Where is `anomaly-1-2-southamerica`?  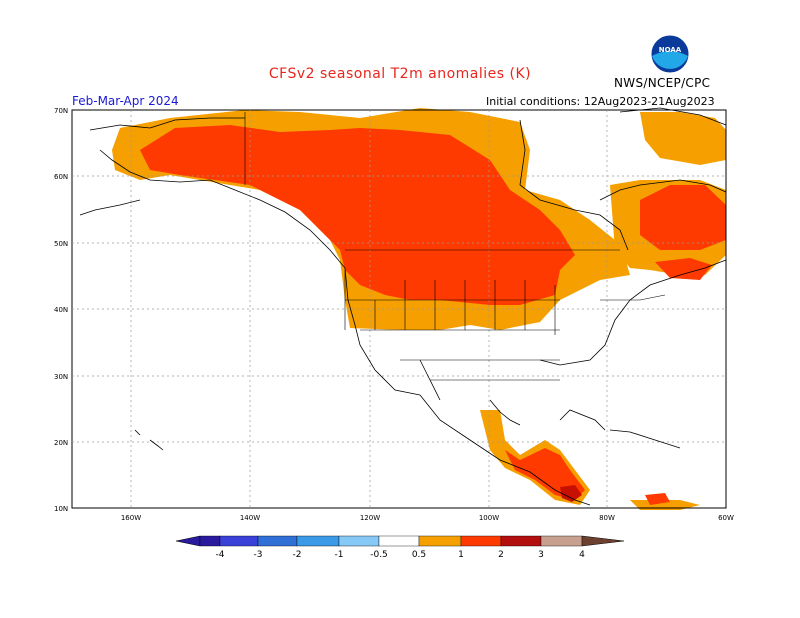
anomaly-1-2-southamerica is located at coordinates (657, 499).